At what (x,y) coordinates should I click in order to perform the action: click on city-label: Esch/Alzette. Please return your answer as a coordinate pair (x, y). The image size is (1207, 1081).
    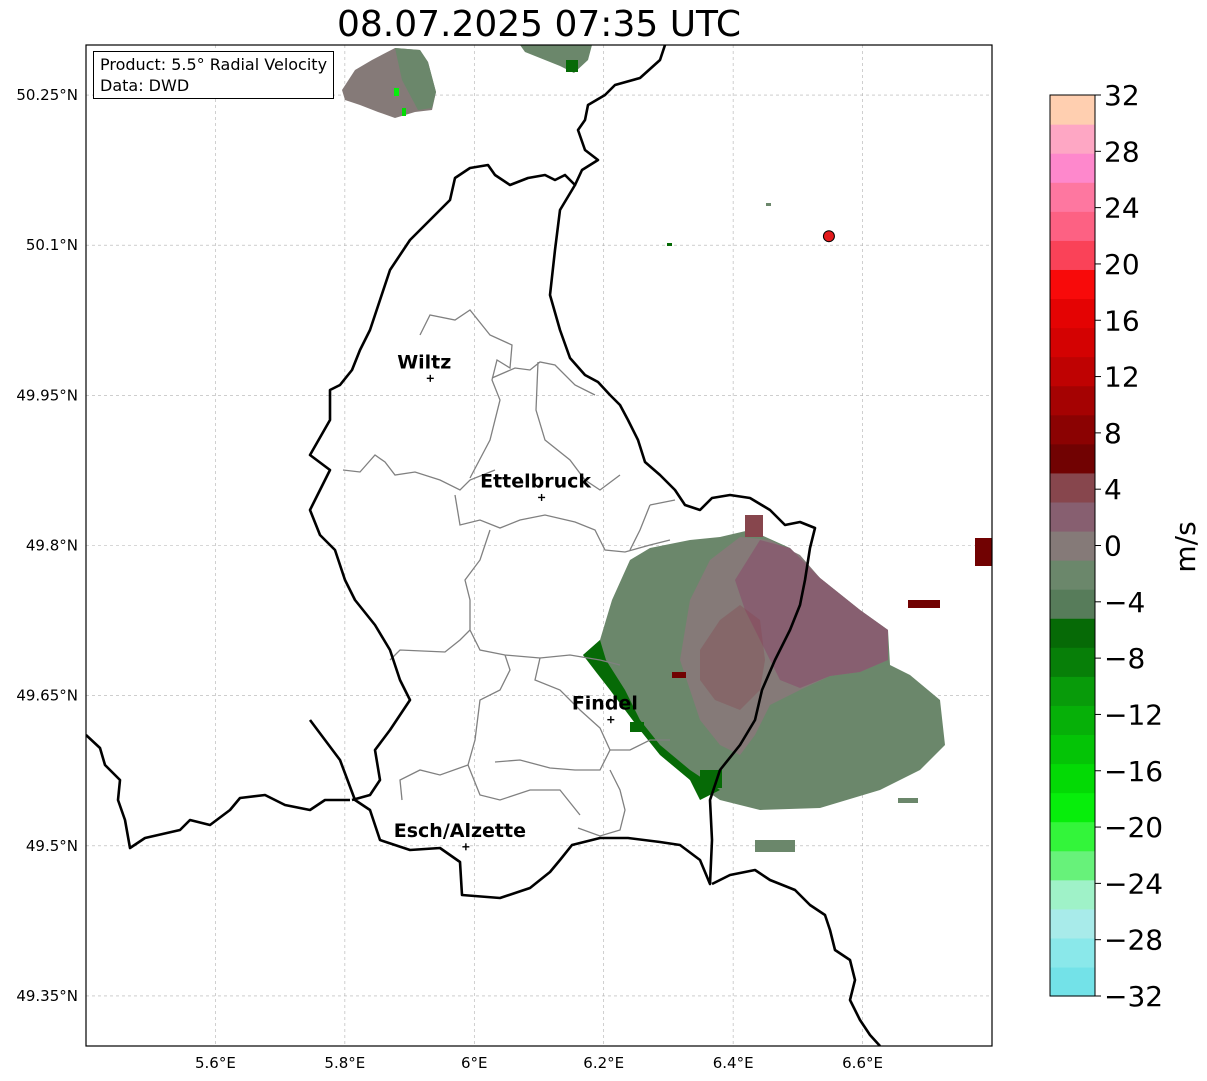
    Looking at the image, I should click on (460, 831).